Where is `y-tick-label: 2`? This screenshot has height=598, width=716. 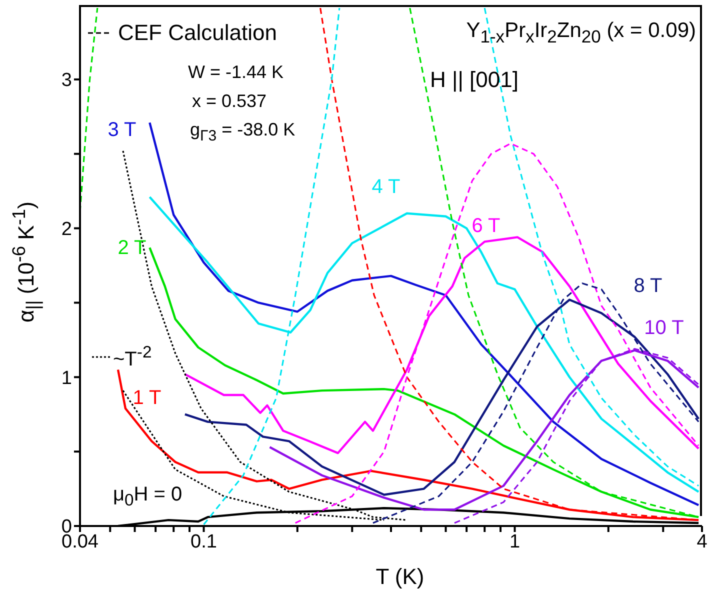
y-tick-label: 2 is located at coordinates (66, 229).